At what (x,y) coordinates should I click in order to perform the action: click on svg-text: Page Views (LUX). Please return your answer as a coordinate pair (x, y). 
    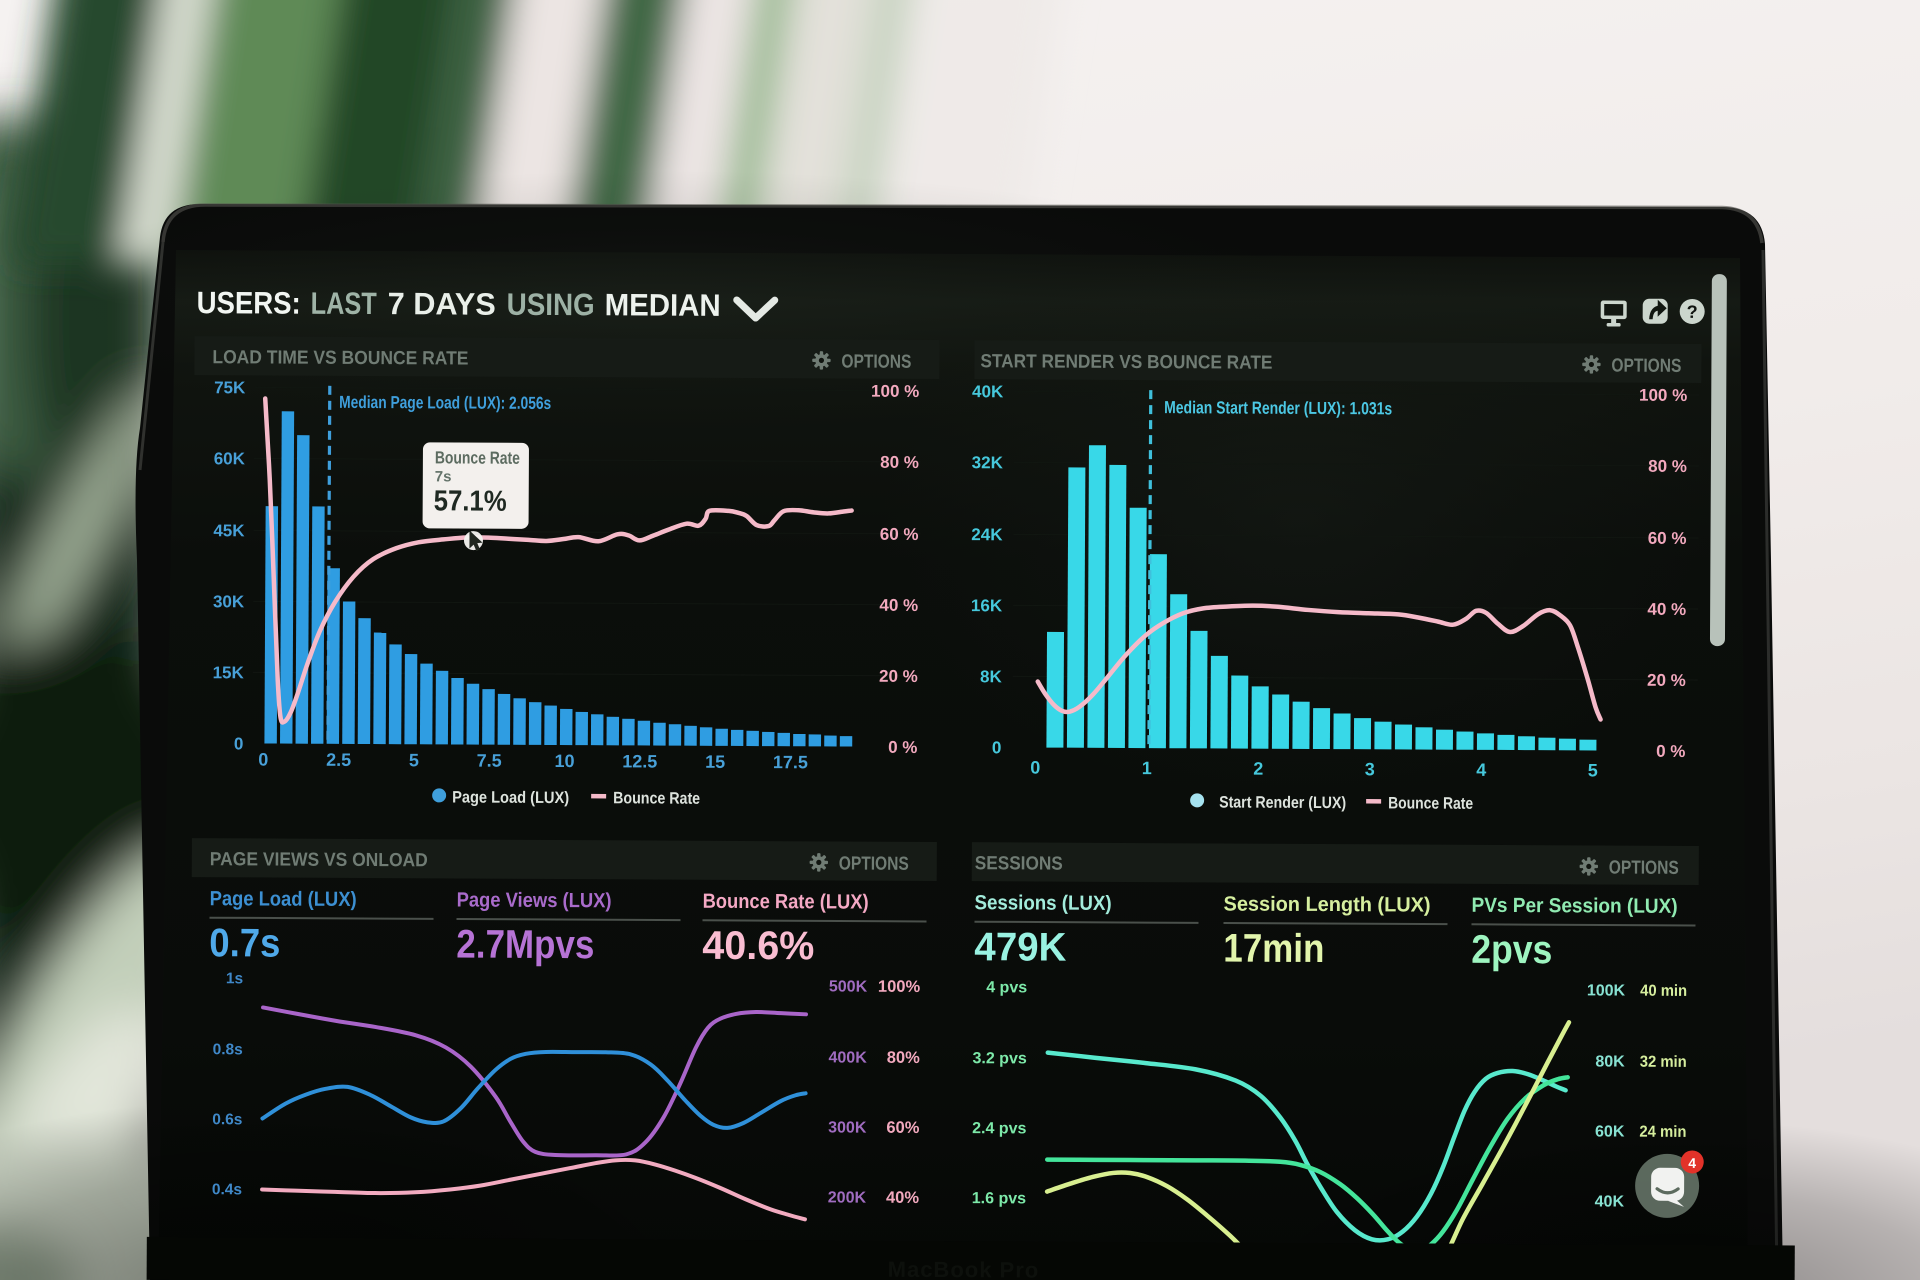
    Looking at the image, I should click on (534, 900).